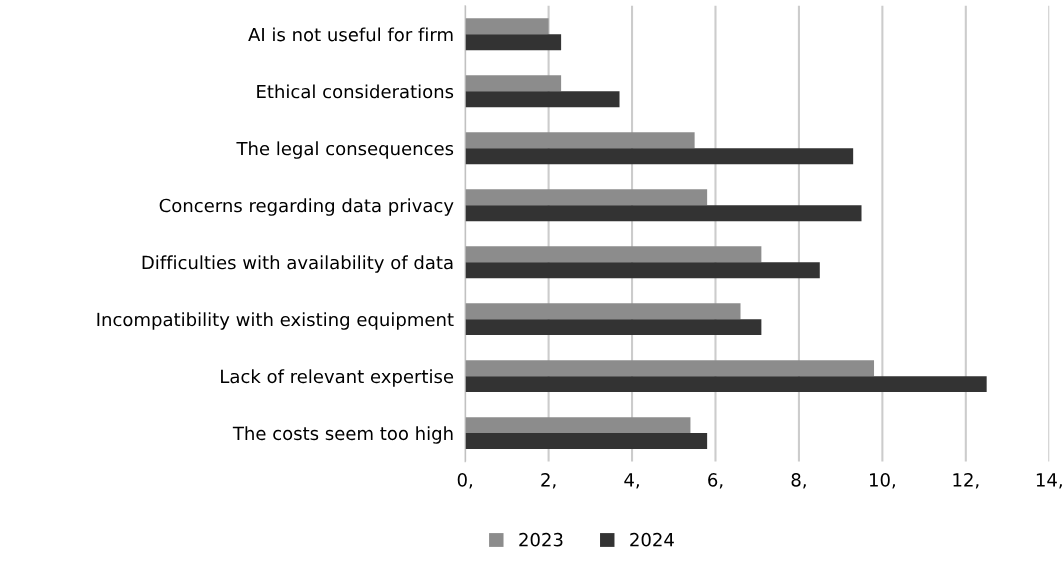 This screenshot has height=577, width=1062. What do you see at coordinates (337, 378) in the screenshot?
I see `y-tick-label: Lack of relevant expertise` at bounding box center [337, 378].